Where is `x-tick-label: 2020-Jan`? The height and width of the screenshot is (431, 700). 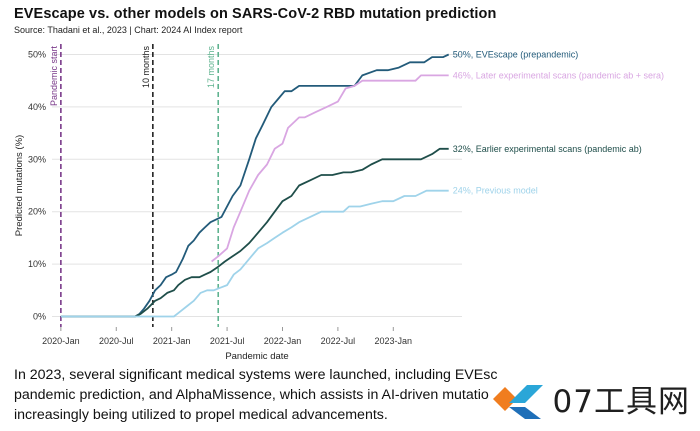
x-tick-label: 2020-Jan is located at coordinates (61, 341).